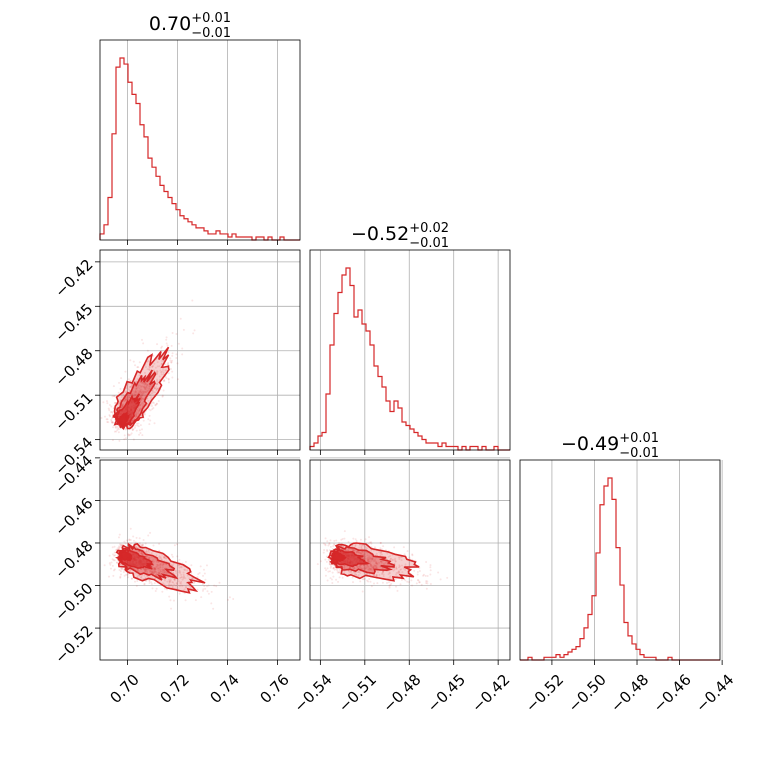  I want to click on x-tick-label: −0.48, so click(401, 693).